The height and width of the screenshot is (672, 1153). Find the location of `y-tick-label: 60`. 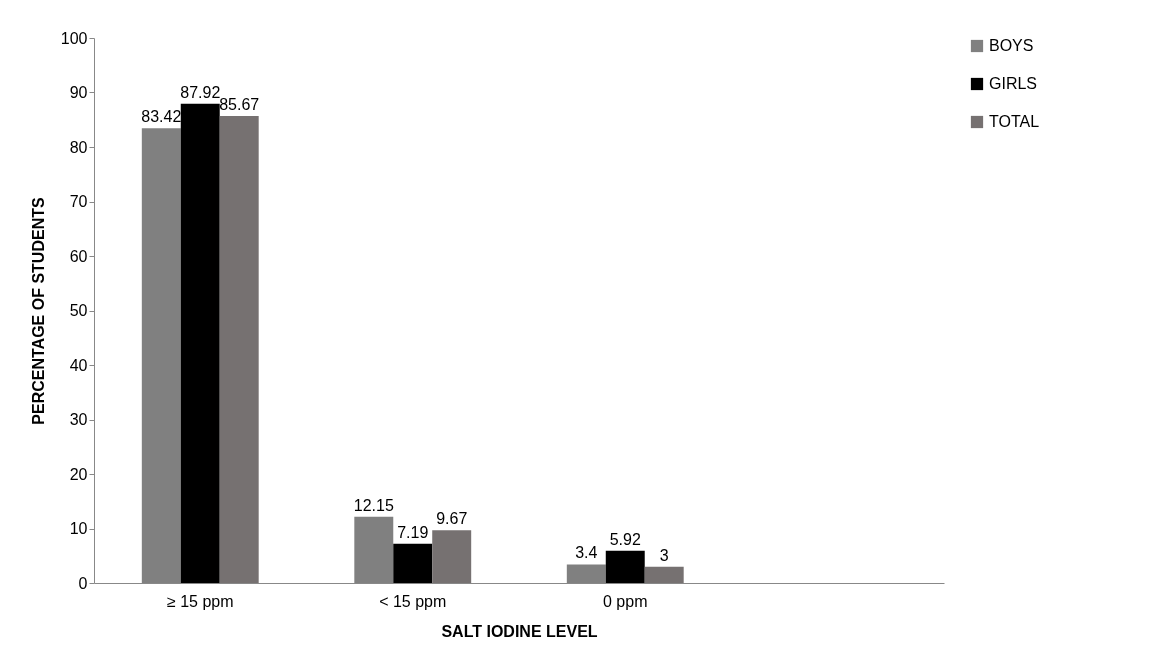

y-tick-label: 60 is located at coordinates (78, 256).